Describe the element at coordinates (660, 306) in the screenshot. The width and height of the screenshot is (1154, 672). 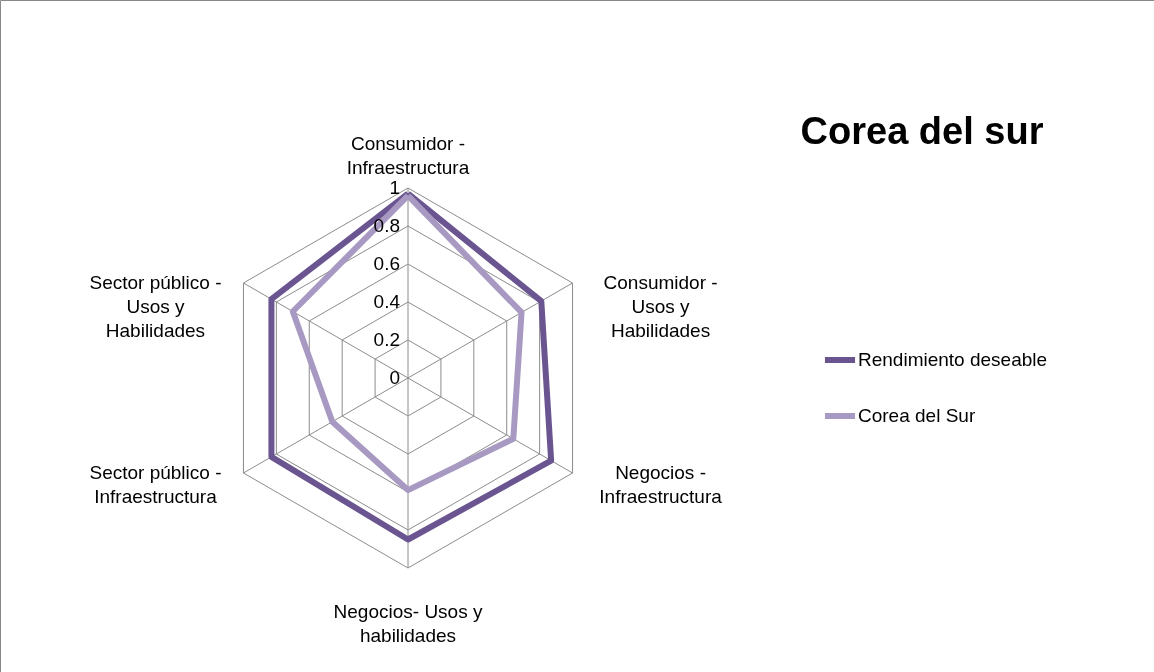
I see `spoke-label: Consumidor - Usos y Habilidades` at that location.